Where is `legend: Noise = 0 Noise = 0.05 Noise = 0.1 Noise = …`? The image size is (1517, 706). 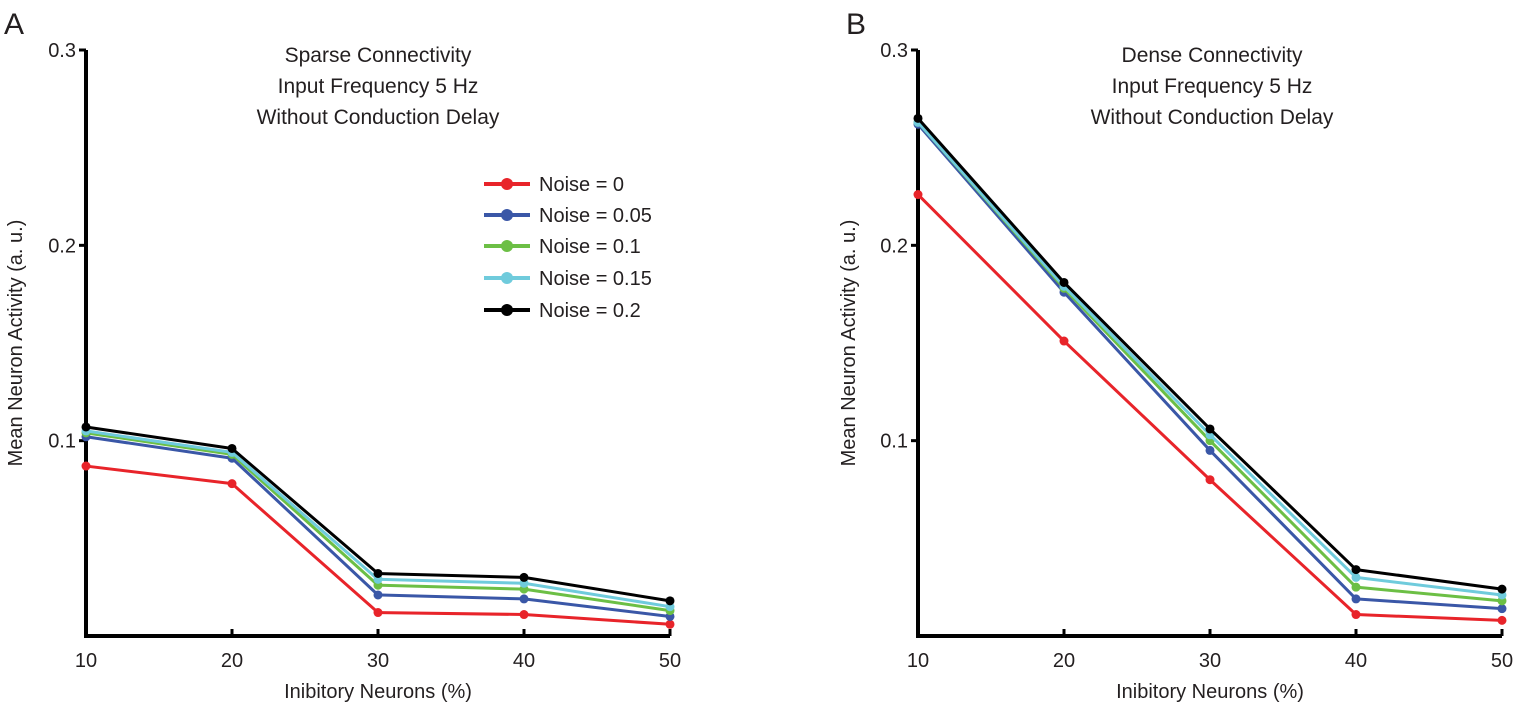 legend: Noise = 0 Noise = 0.05 Noise = 0.1 Noise = … is located at coordinates (568, 248).